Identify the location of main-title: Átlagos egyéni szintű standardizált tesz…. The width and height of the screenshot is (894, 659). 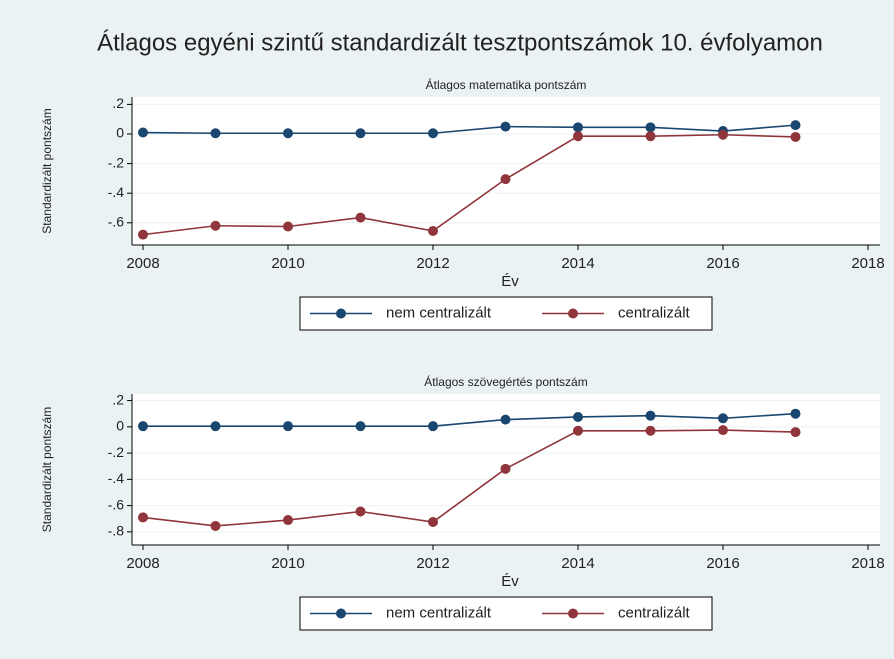
(460, 42).